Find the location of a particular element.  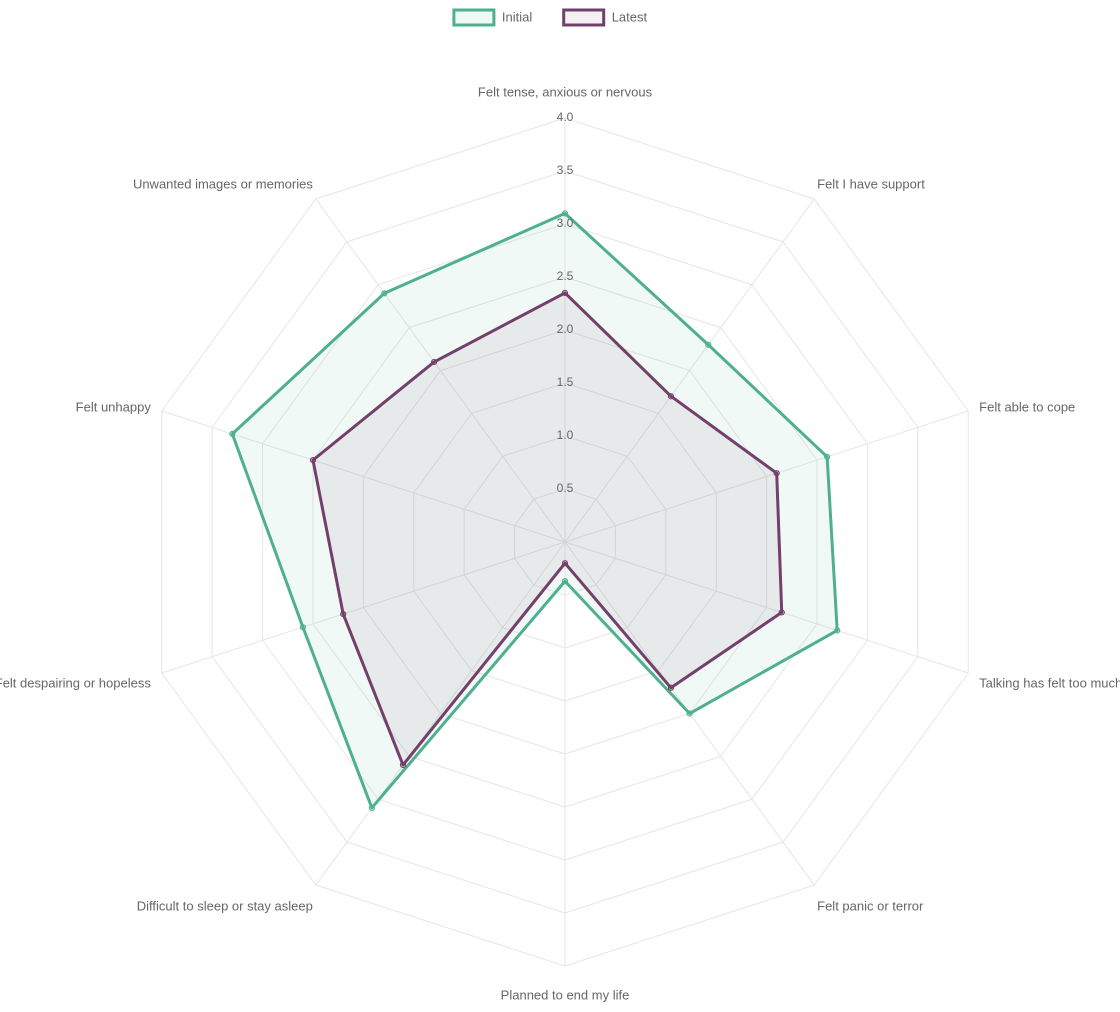

legend-label: Latest is located at coordinates (630, 16).